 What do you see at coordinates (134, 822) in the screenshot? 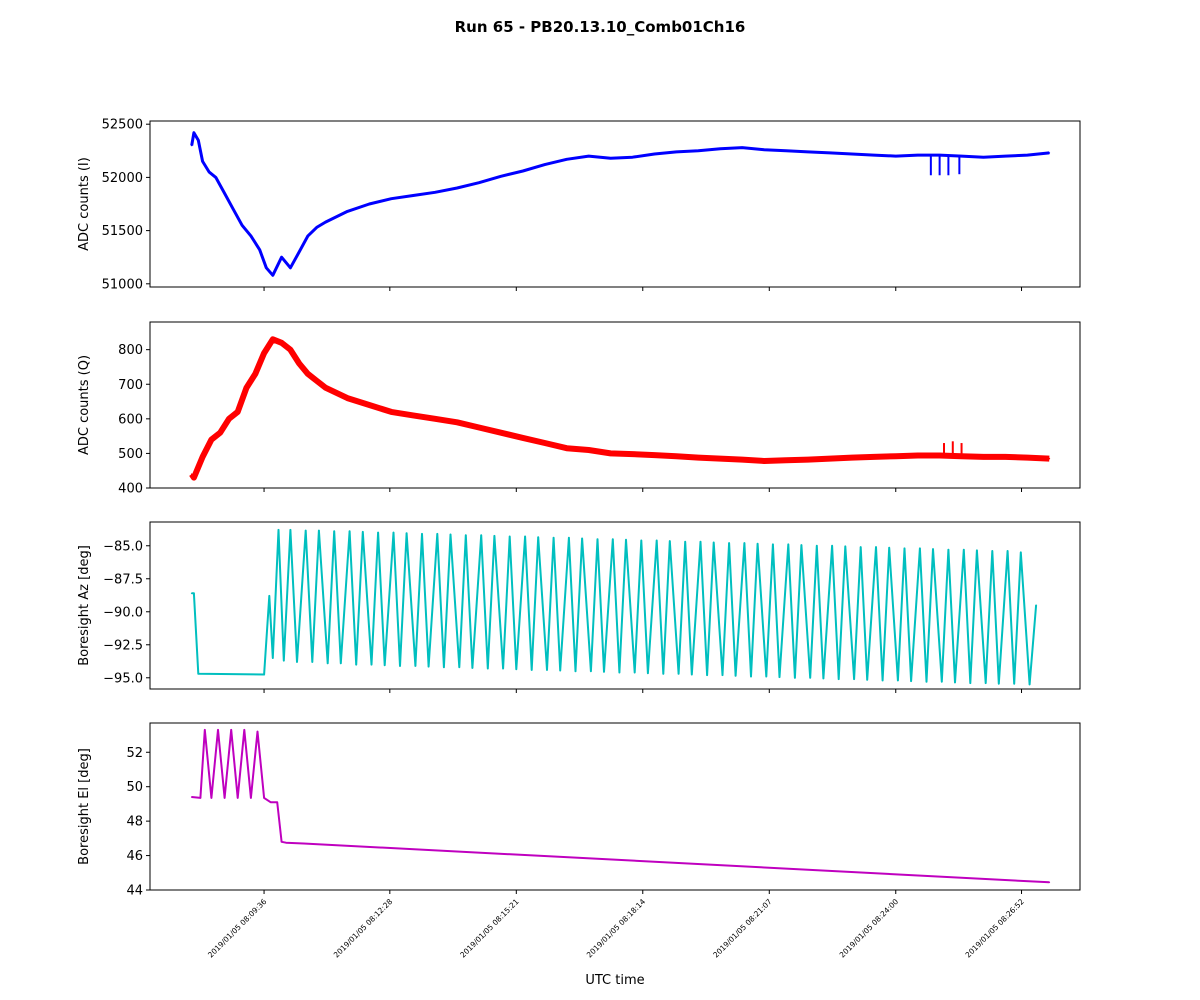
I see `boresight-el-ytick-label: 48` at bounding box center [134, 822].